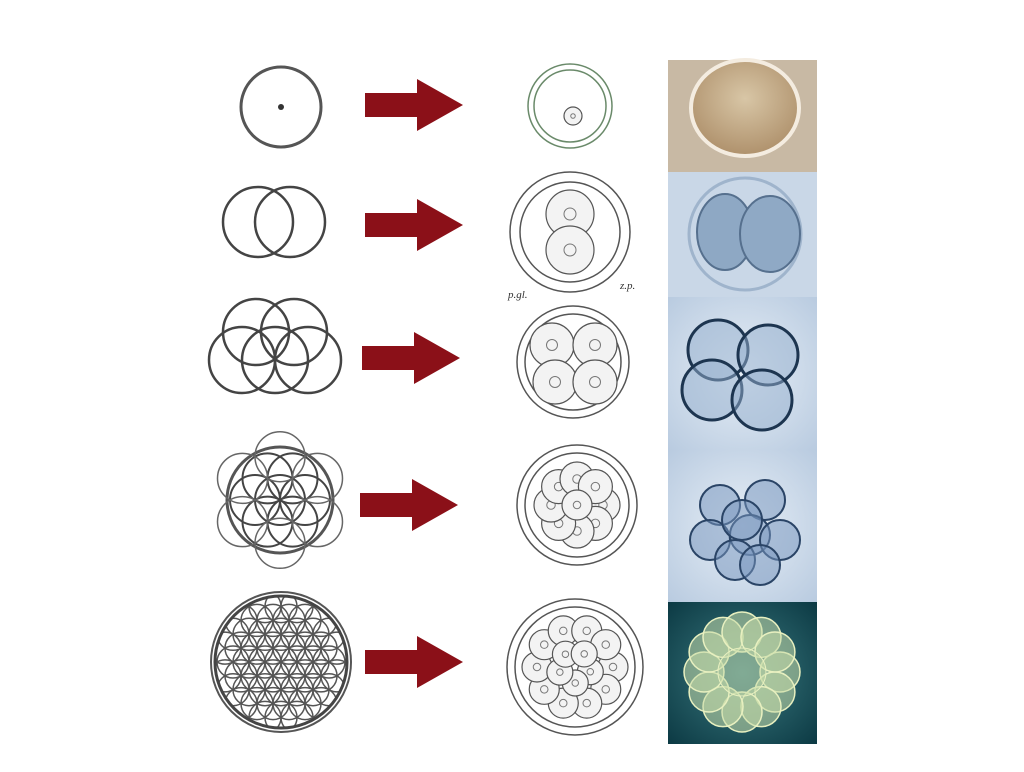 The image size is (1024, 772). What do you see at coordinates (517, 295) in the screenshot?
I see `polar-globule-label: p.gl.` at bounding box center [517, 295].